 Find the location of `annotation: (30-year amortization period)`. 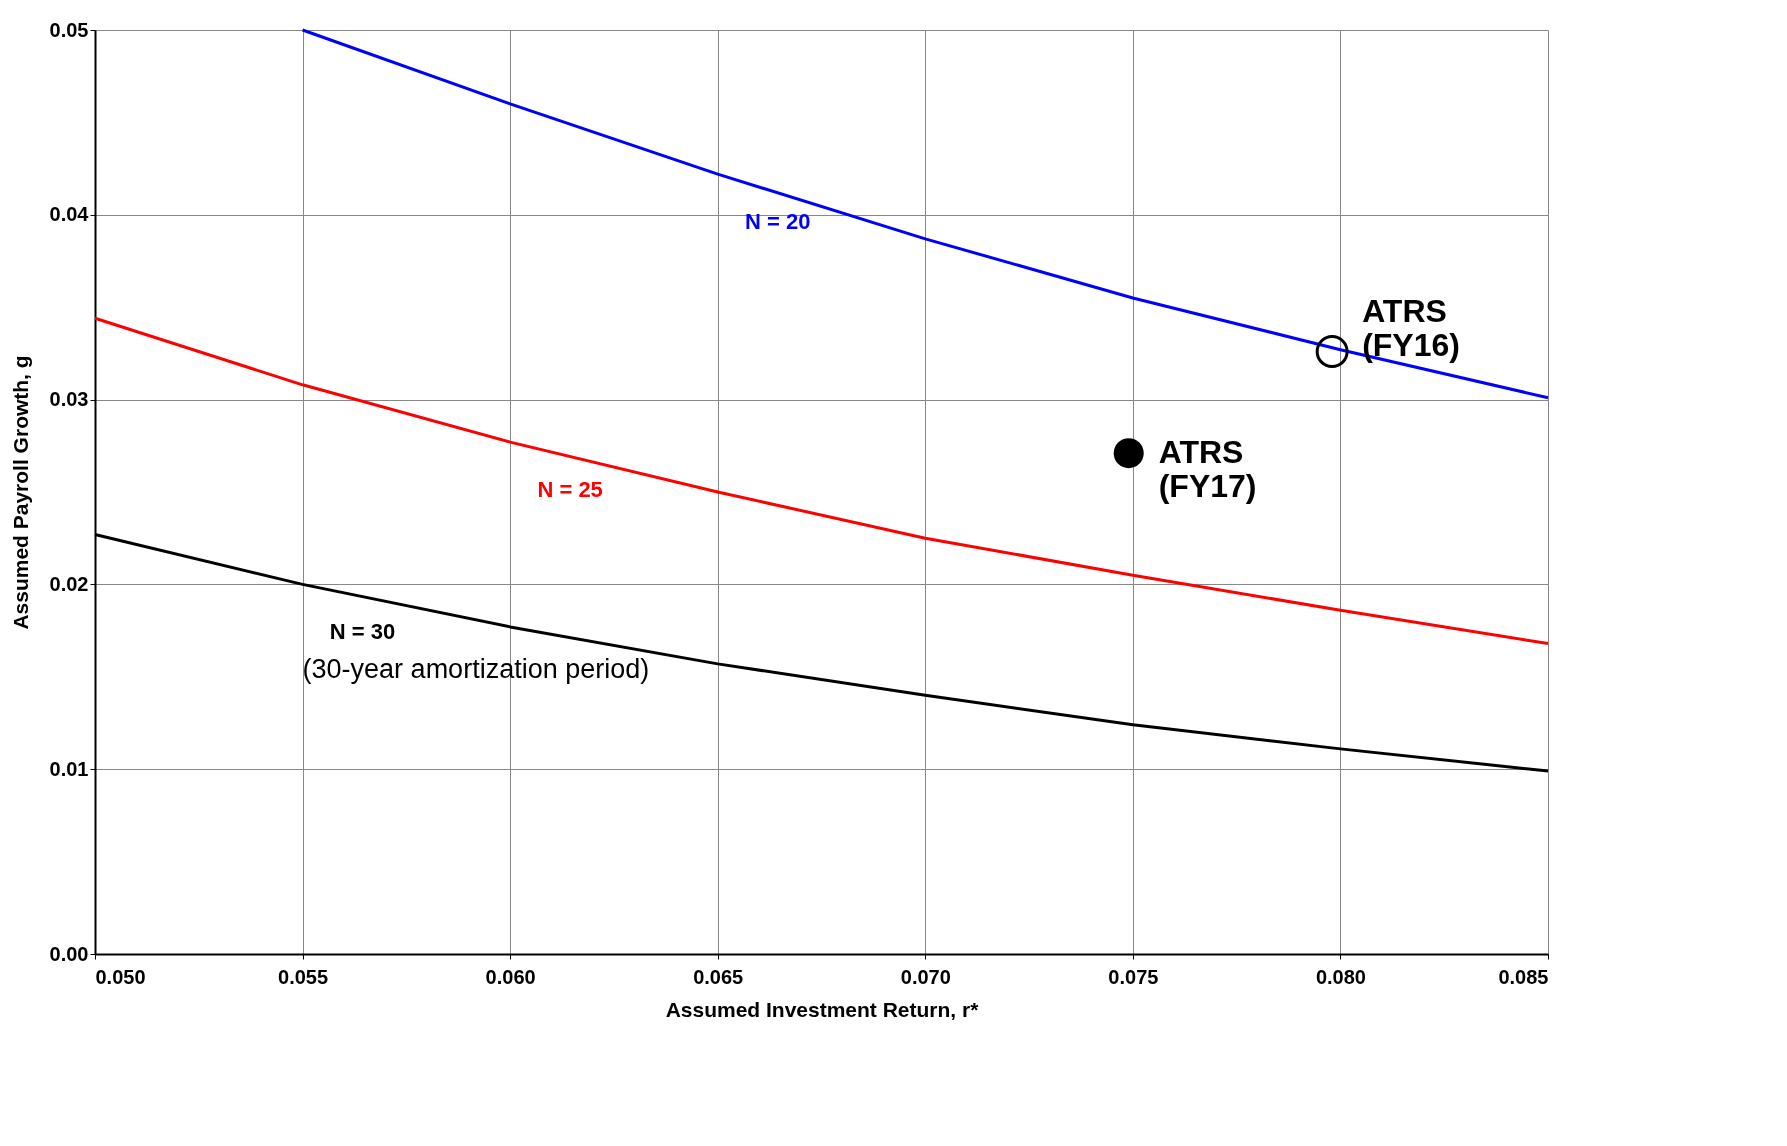

annotation: (30-year amortization period) is located at coordinates (476, 669).